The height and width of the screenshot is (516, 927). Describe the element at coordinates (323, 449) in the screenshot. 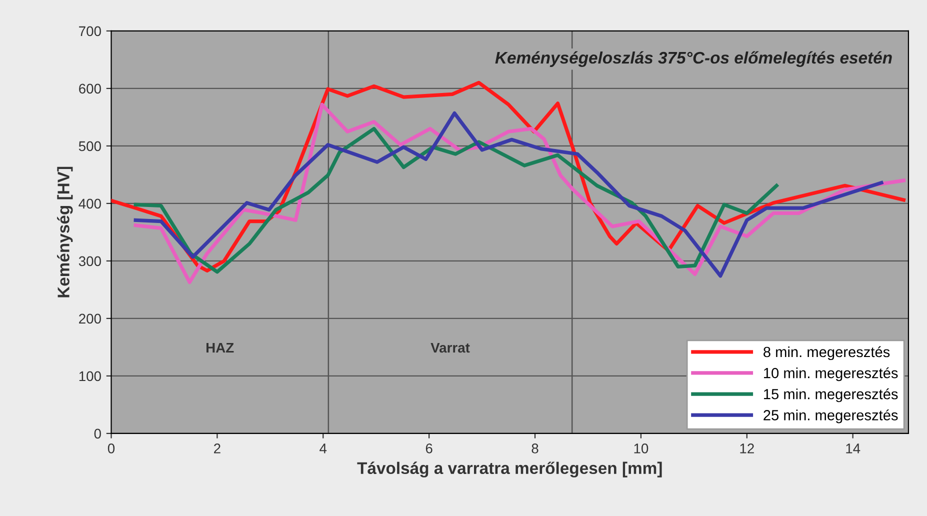

I see `x-tick-label: 4` at that location.